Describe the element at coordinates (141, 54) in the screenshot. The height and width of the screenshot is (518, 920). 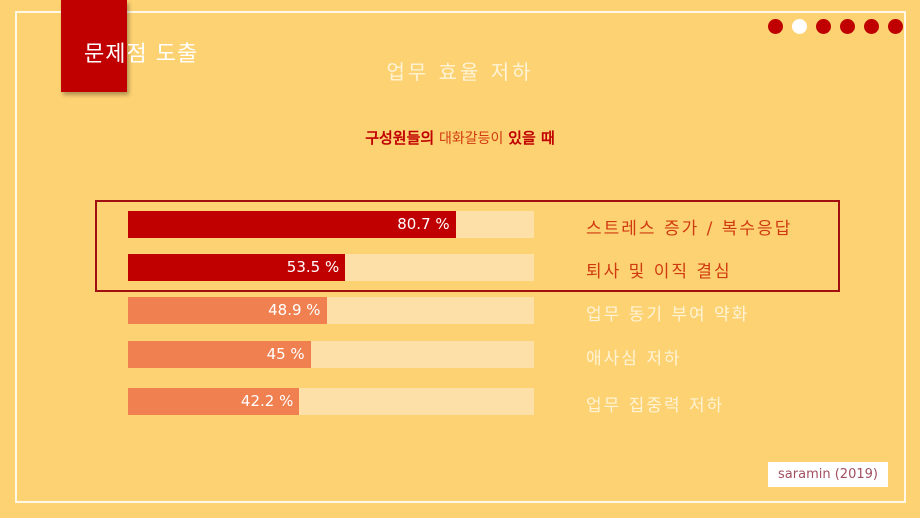
I see `section-title: 문제점 도출` at that location.